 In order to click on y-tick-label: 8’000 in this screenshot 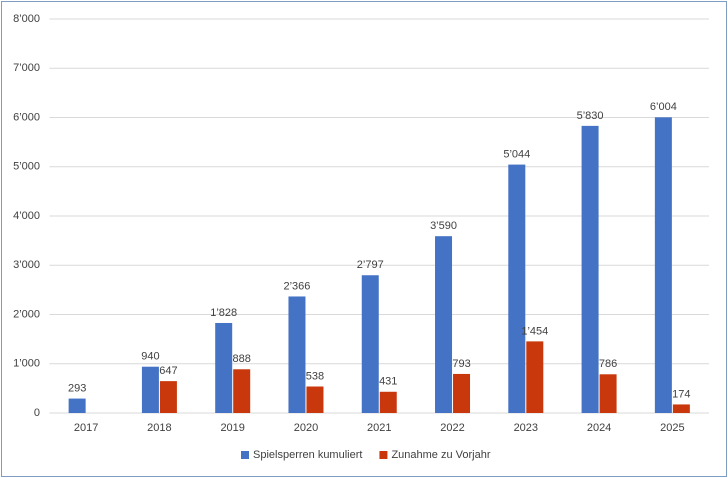, I will do `click(26, 19)`.